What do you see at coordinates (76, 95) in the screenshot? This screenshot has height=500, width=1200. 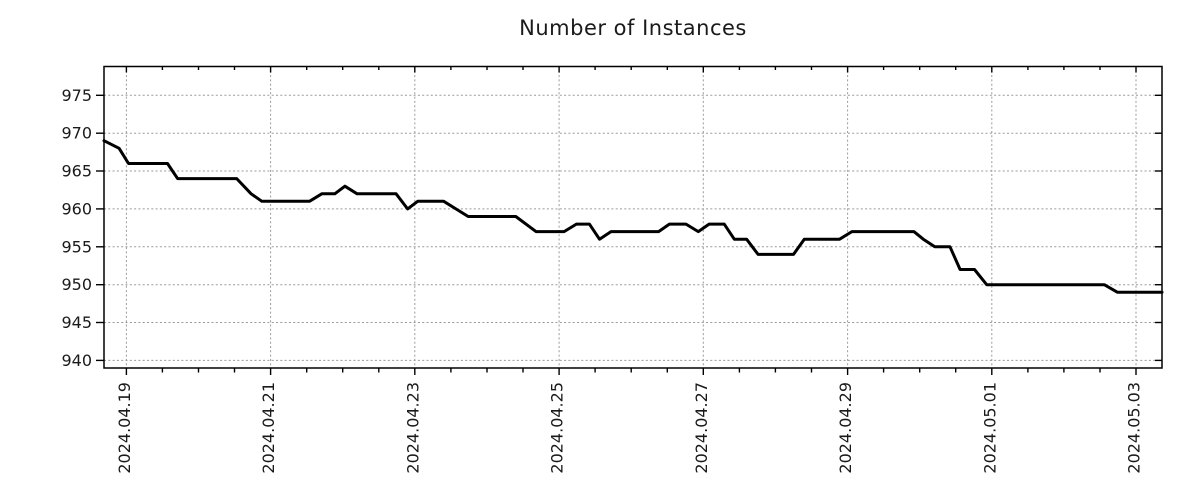 I see `y-tick-label: 975` at bounding box center [76, 95].